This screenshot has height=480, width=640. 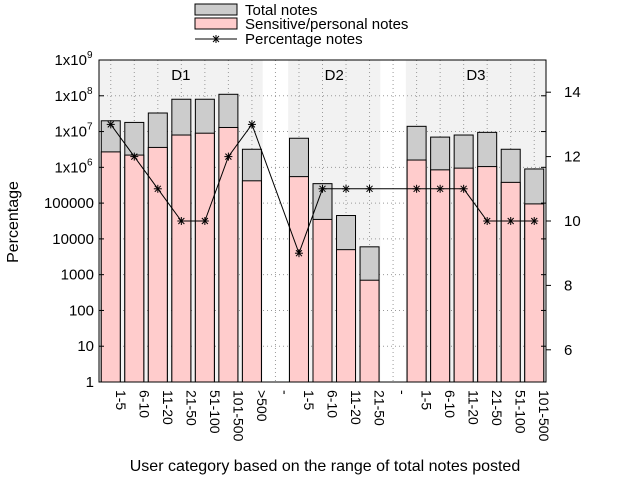 I want to click on legend-label-total: Total notes, so click(x=281, y=10).